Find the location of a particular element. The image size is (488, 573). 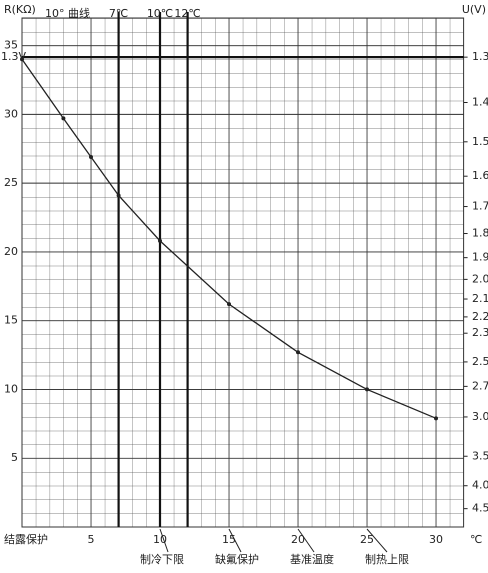

y2-tick-label: 3.0 is located at coordinates (480, 416).